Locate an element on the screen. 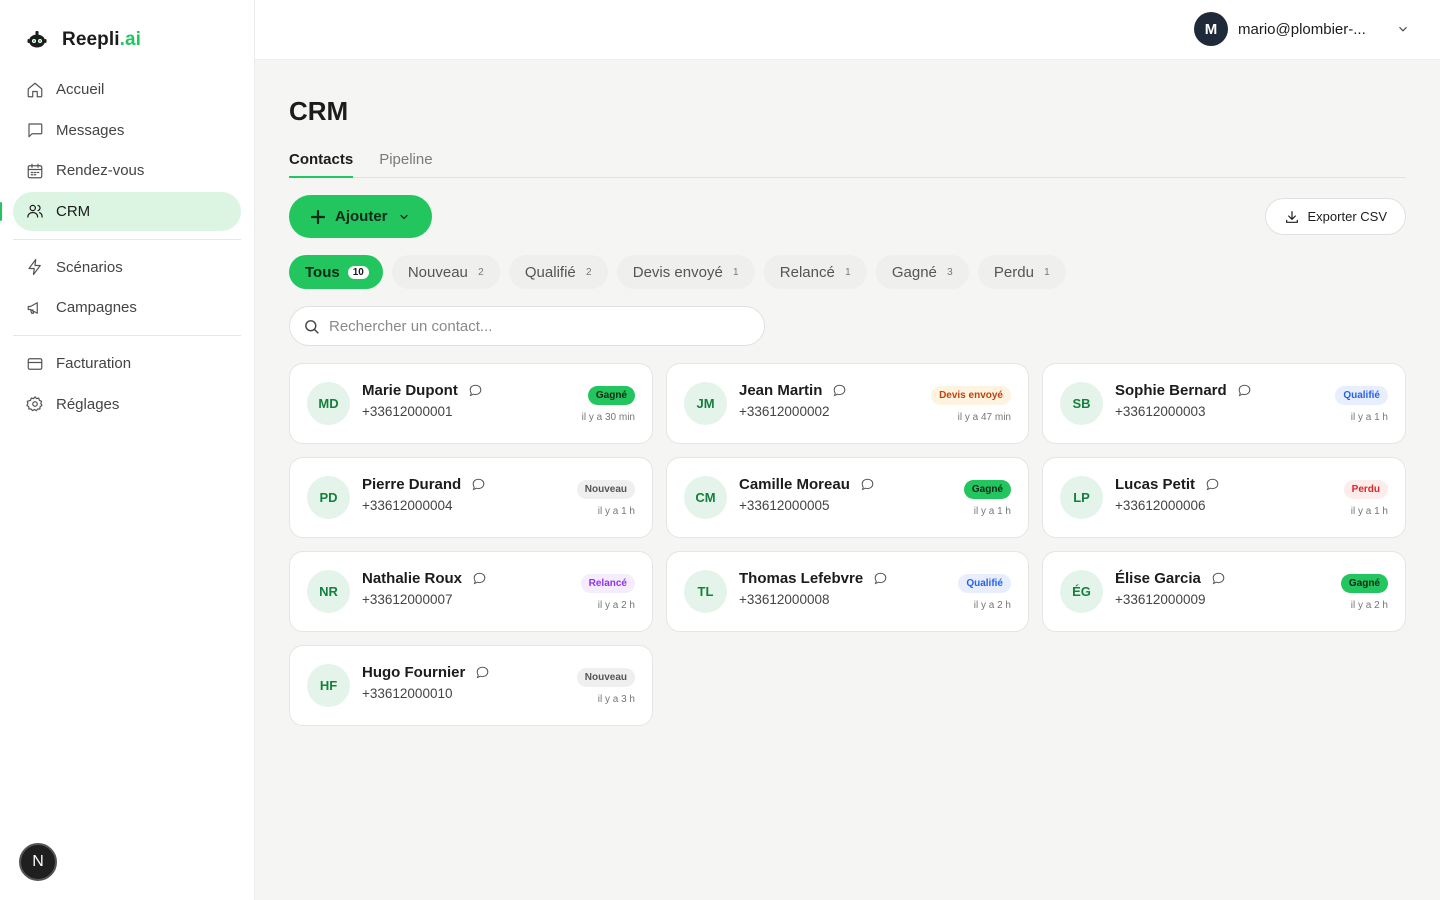 The height and width of the screenshot is (900, 1440). sidebar-item-campagnes: Campagnes is located at coordinates (127, 307).